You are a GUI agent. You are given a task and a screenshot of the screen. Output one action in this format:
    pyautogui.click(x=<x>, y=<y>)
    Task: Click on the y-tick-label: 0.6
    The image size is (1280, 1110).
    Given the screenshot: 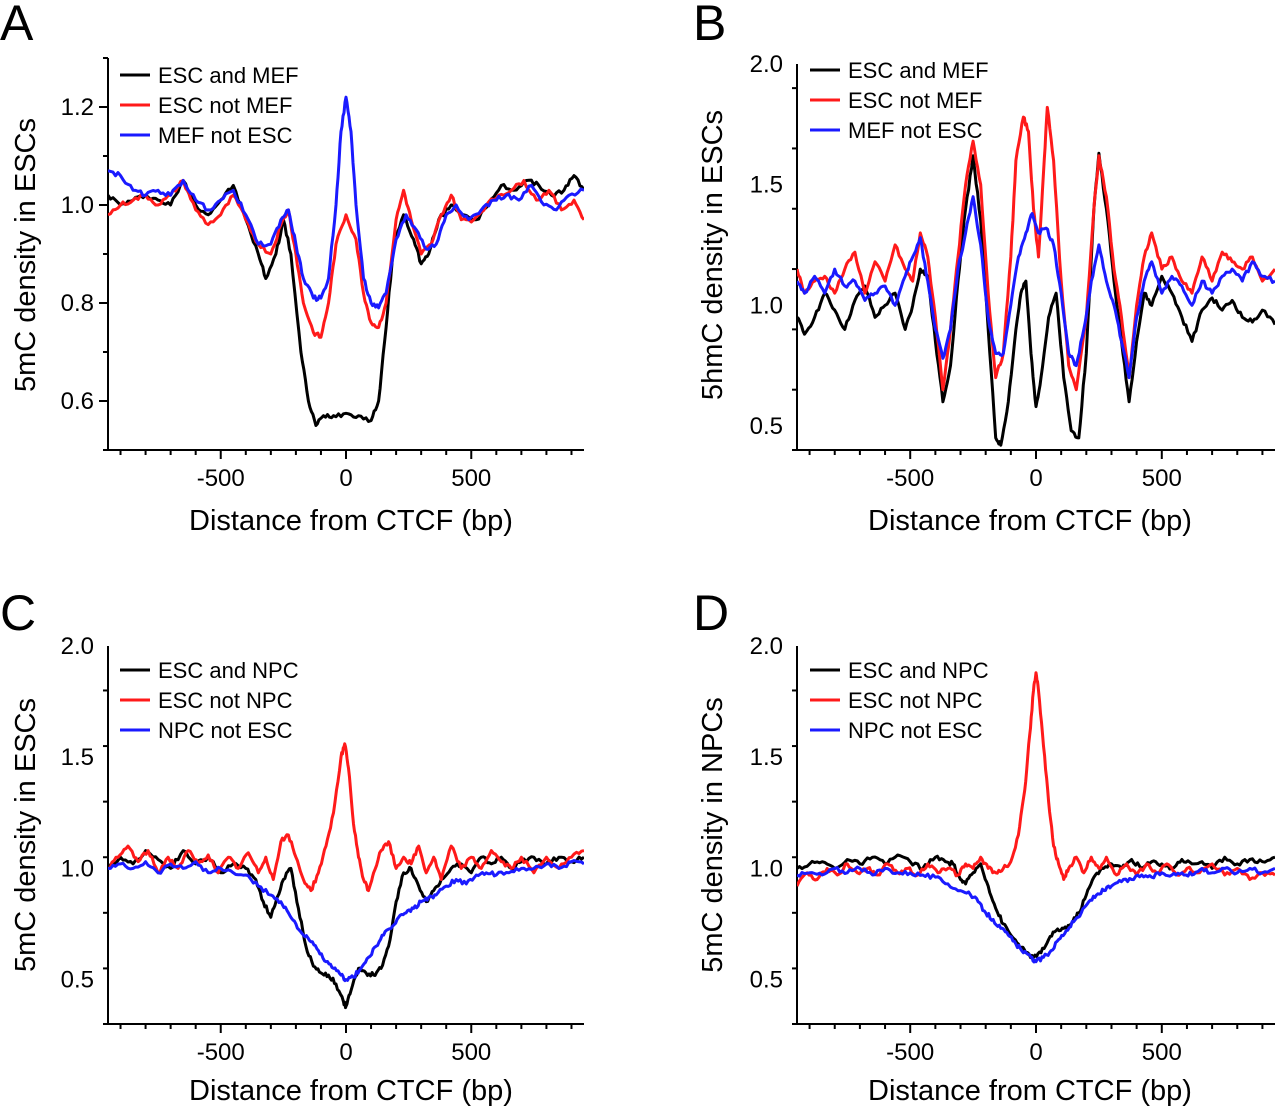 What is the action you would take?
    pyautogui.click(x=77, y=401)
    